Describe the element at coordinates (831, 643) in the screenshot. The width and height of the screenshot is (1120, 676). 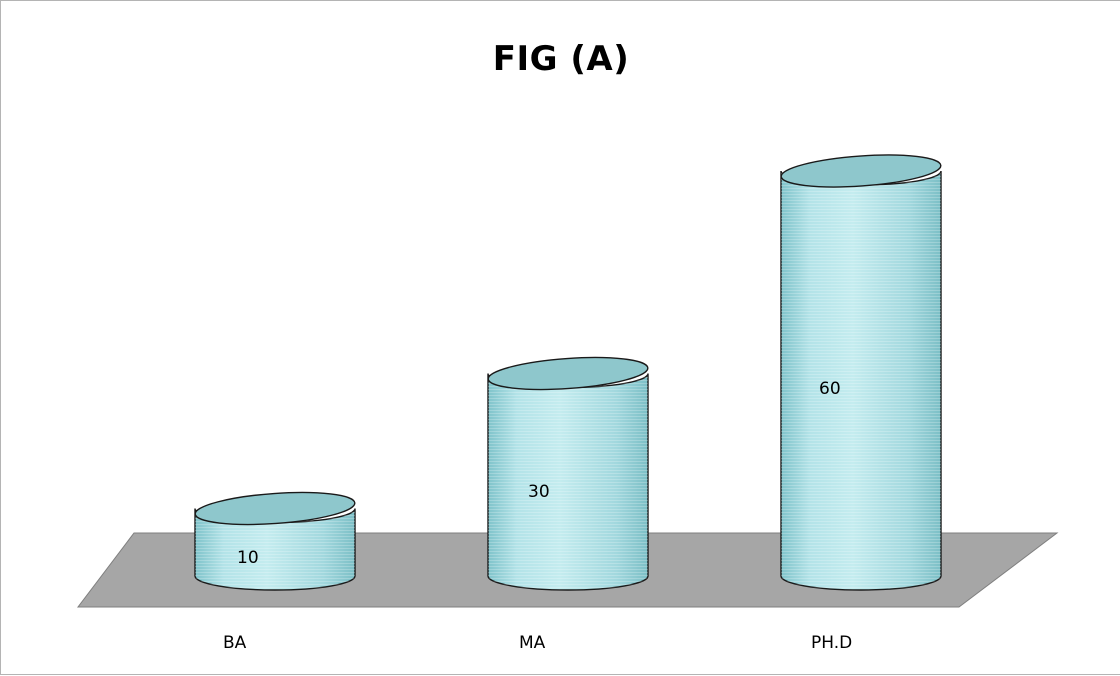
I see `category-label: PH.D` at that location.